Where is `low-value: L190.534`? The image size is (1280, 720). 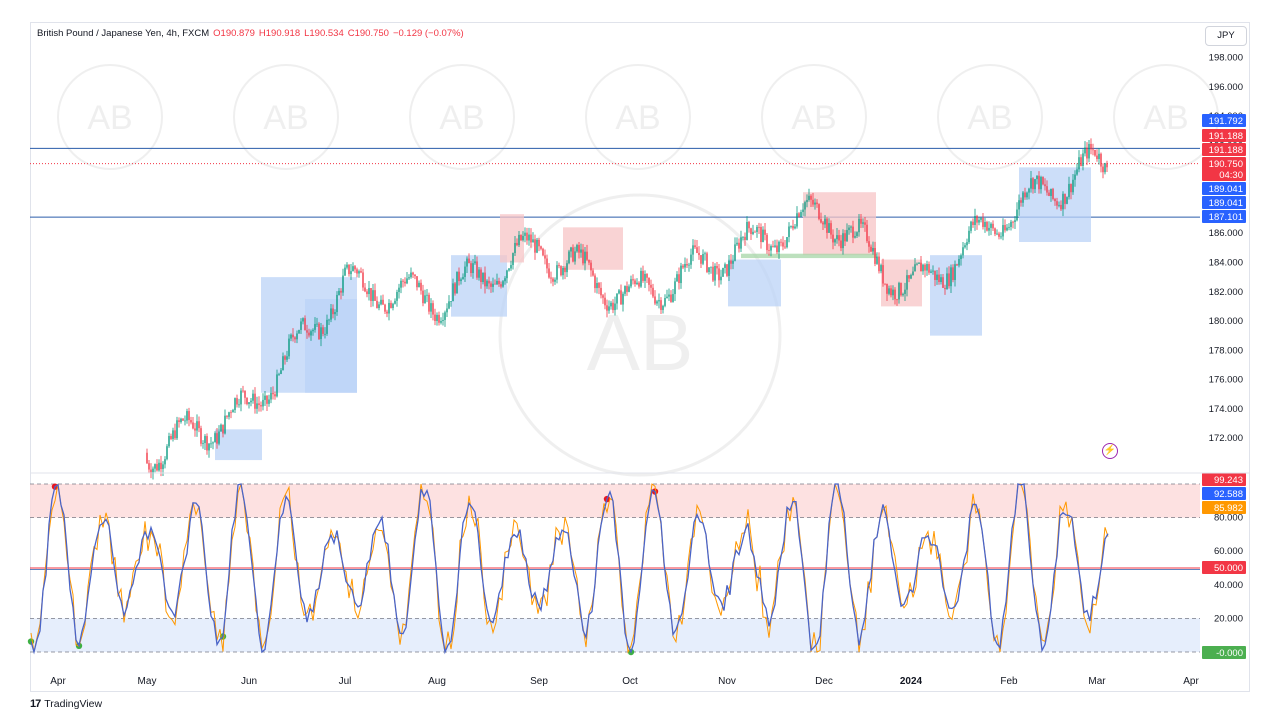
low-value: L190.534 is located at coordinates (324, 33).